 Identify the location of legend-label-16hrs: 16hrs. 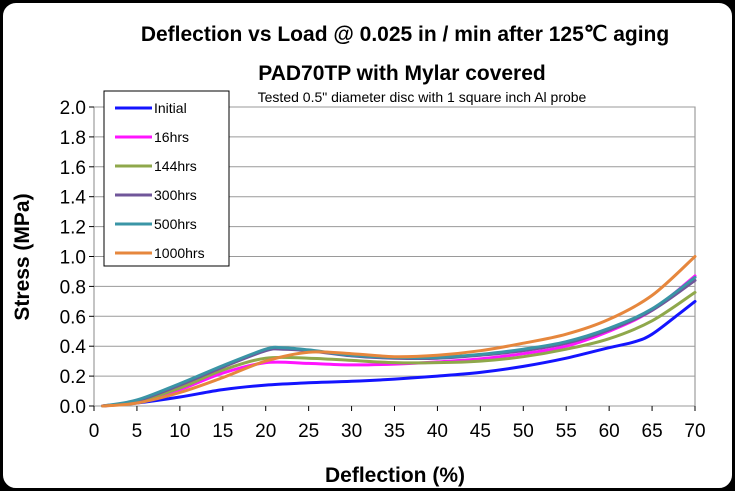
(171, 137).